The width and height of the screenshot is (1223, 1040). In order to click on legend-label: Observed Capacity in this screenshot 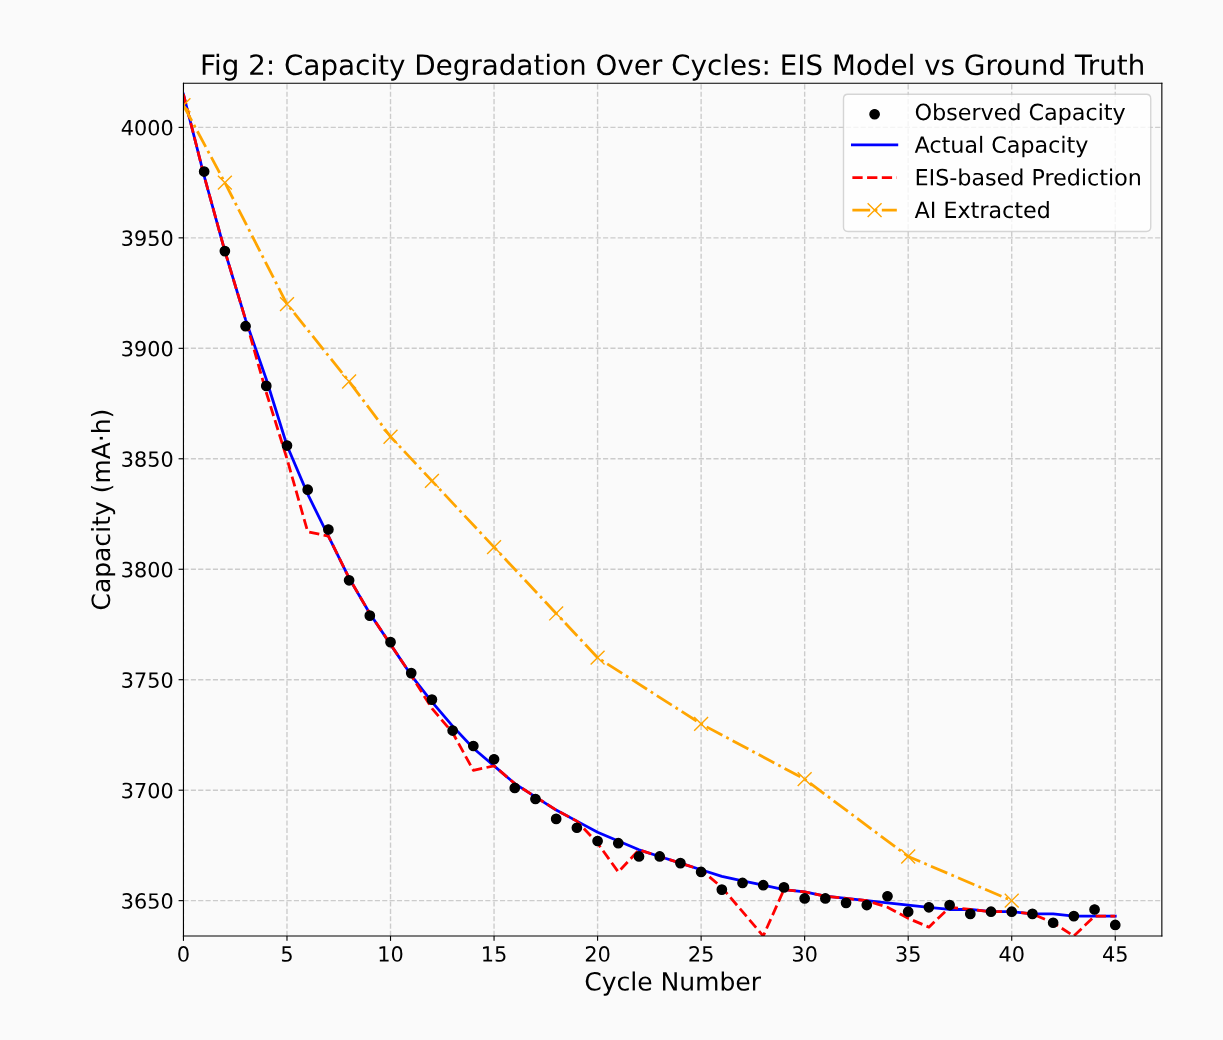, I will do `click(1020, 114)`.